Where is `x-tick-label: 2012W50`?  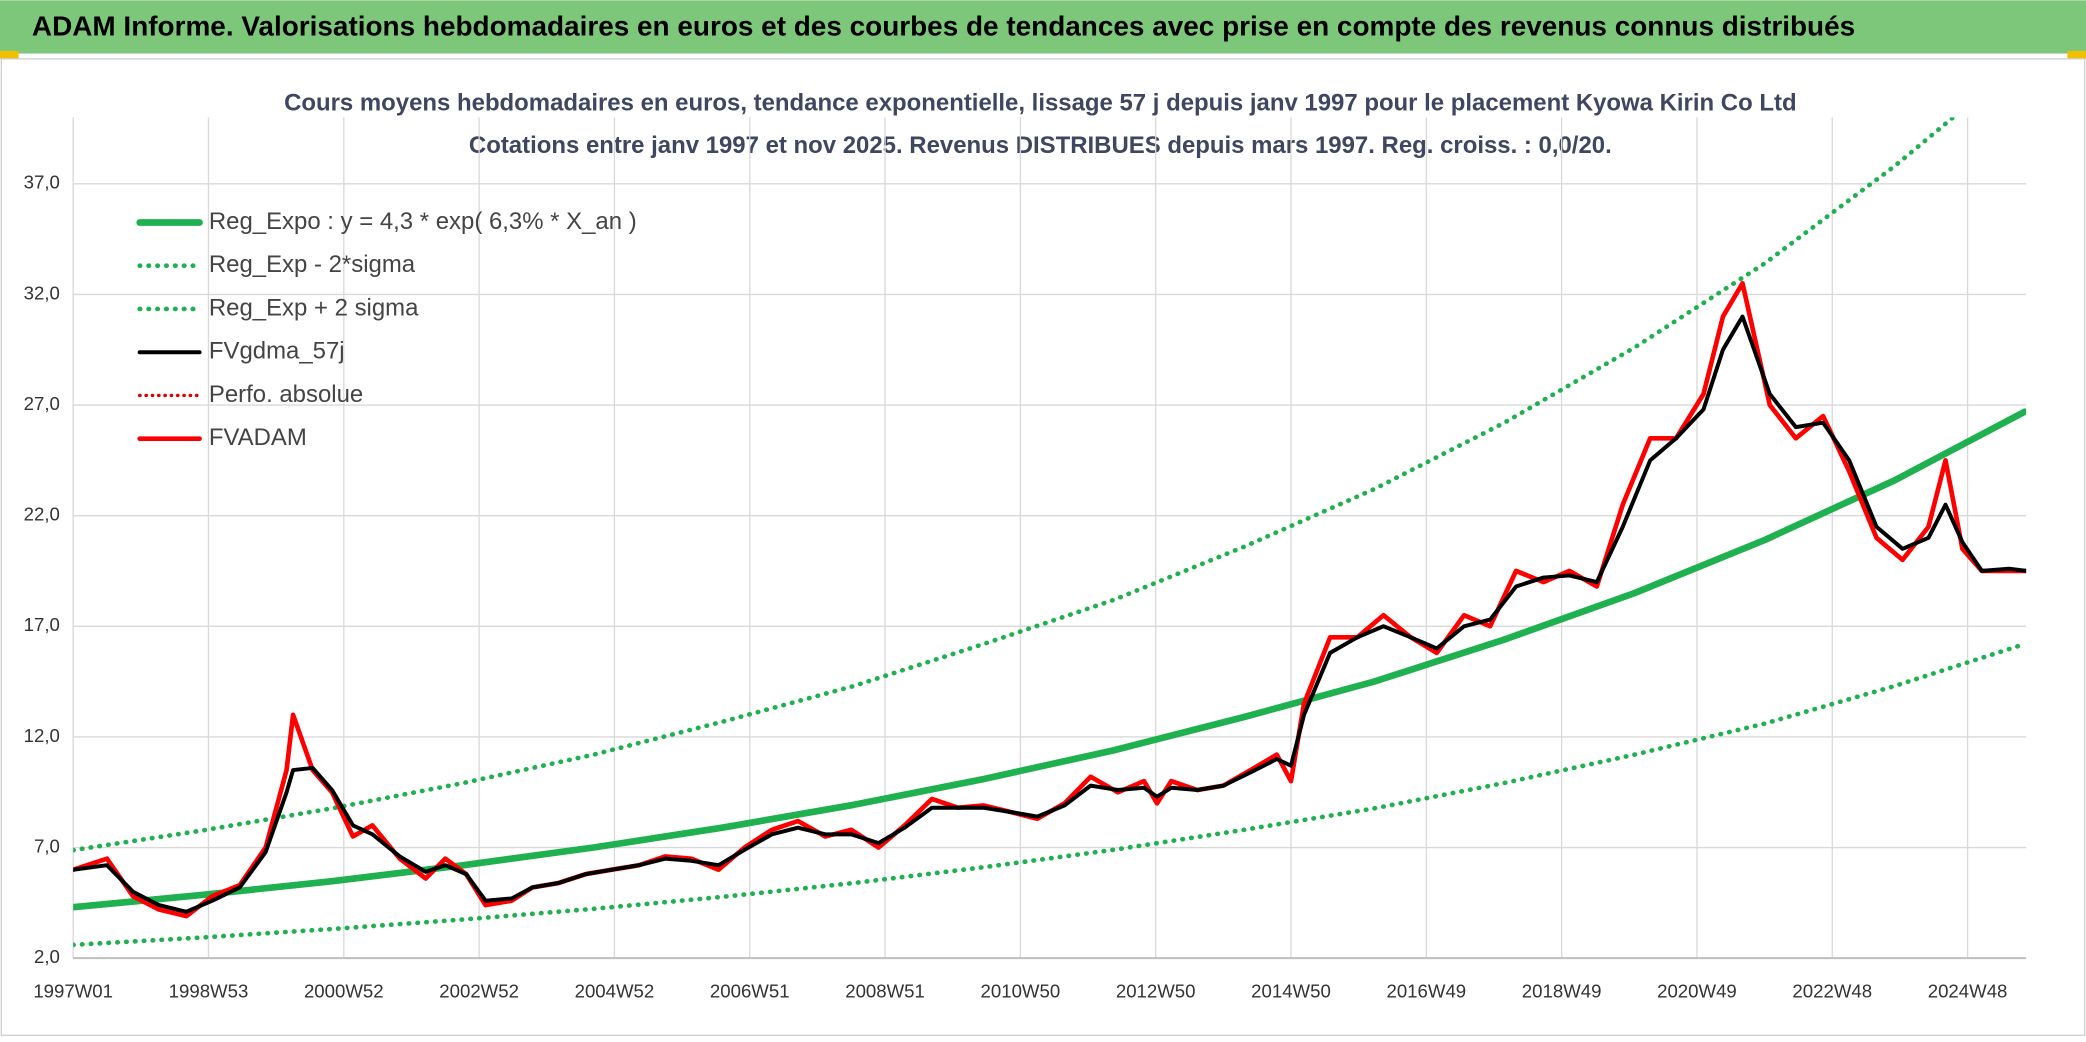 x-tick-label: 2012W50 is located at coordinates (1156, 991).